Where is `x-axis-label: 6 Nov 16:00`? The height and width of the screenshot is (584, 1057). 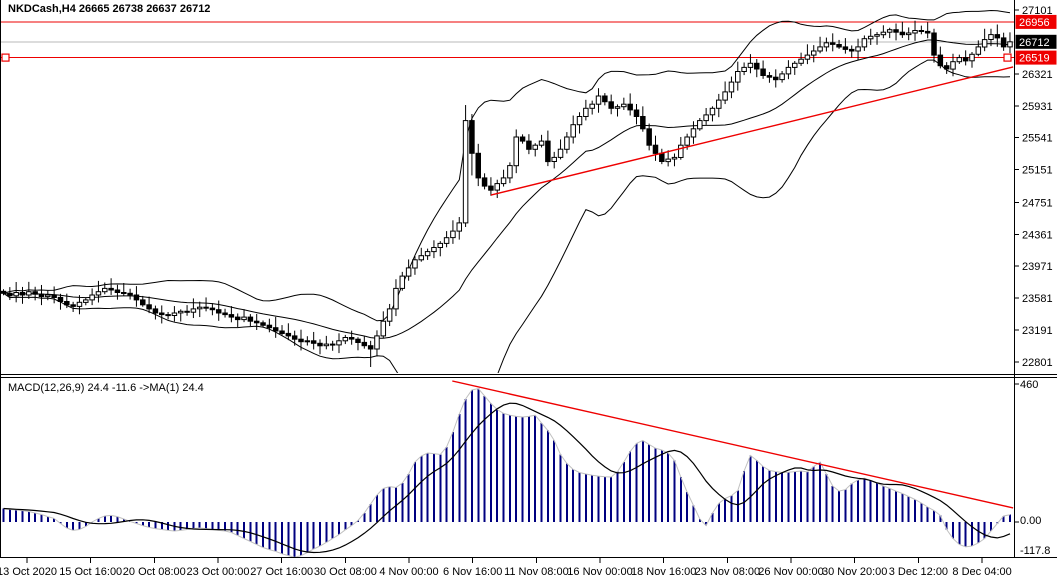 x-axis-label: 6 Nov 16:00 is located at coordinates (472, 572).